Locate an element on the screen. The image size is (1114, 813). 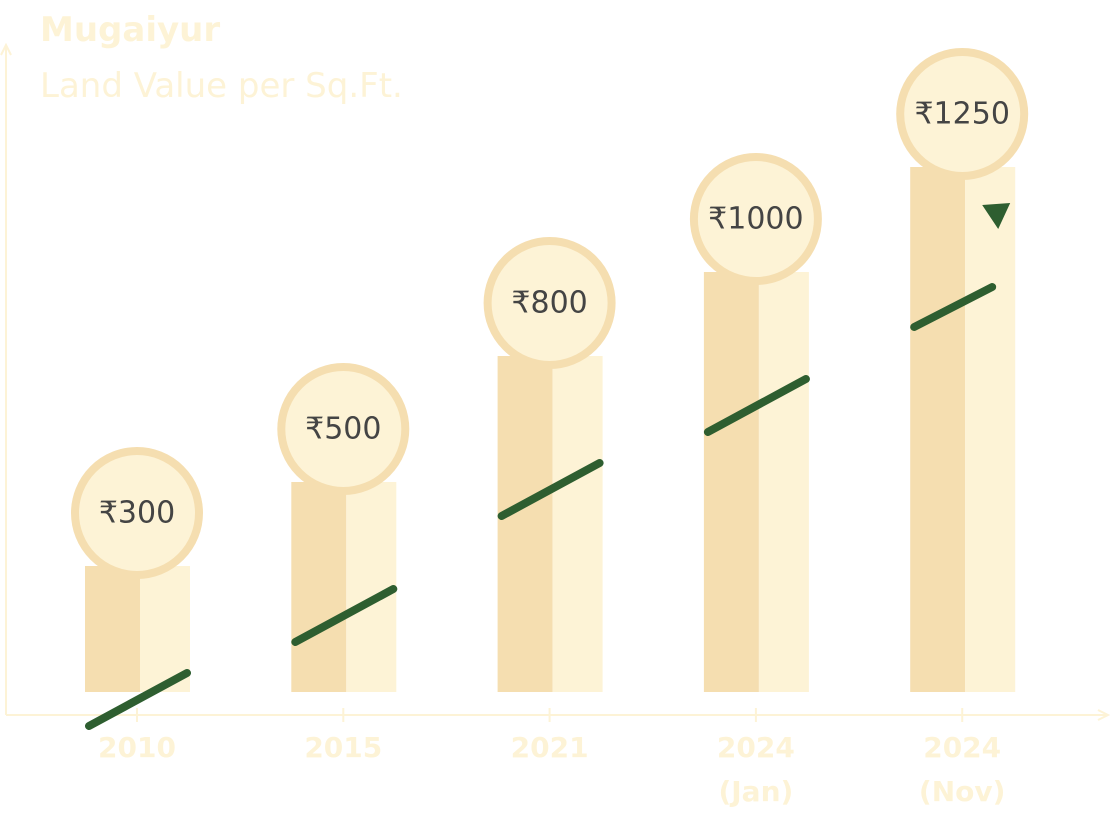
value-label: ₹1250 is located at coordinates (961, 114).